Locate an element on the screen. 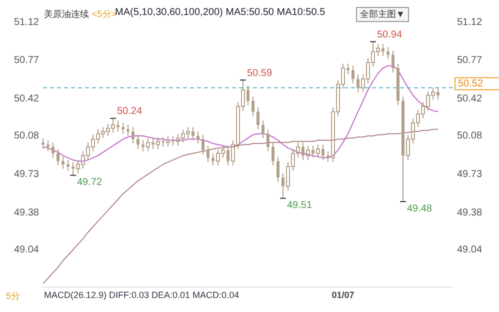 This screenshot has height=312, width=499. y2-tick-label: 49.73 is located at coordinates (469, 174).